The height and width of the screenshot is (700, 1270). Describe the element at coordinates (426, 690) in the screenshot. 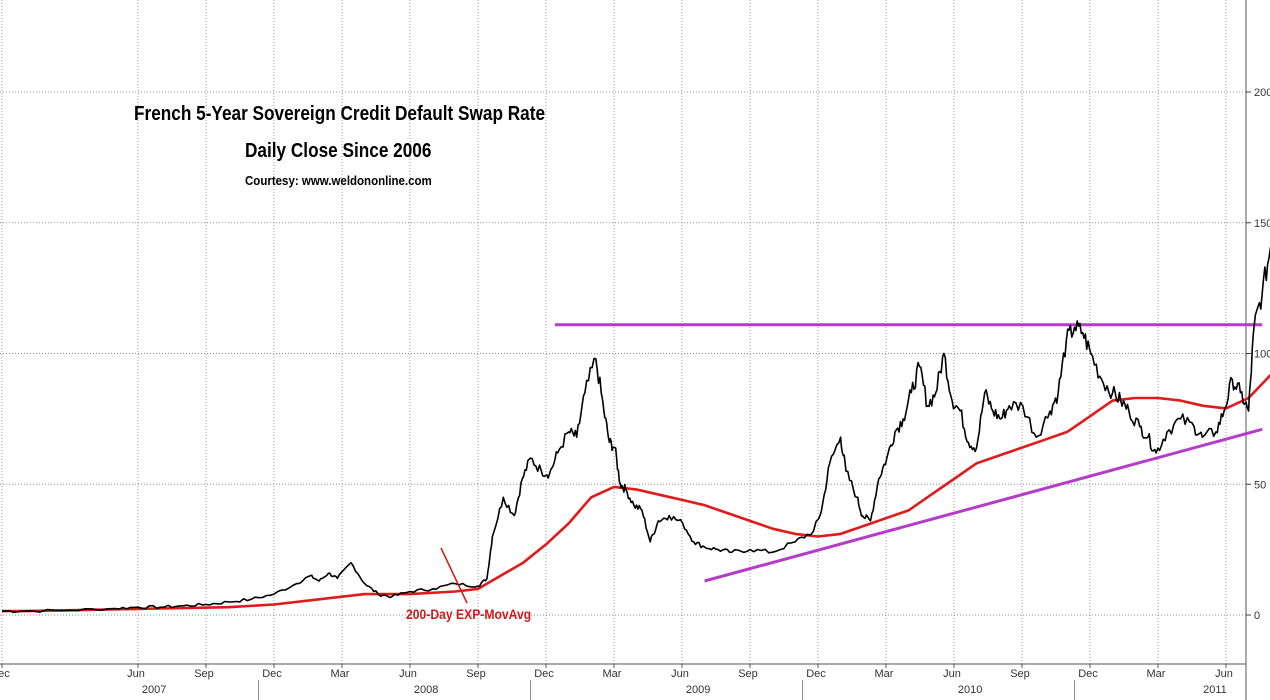

I see `x-year-label: 2008` at that location.